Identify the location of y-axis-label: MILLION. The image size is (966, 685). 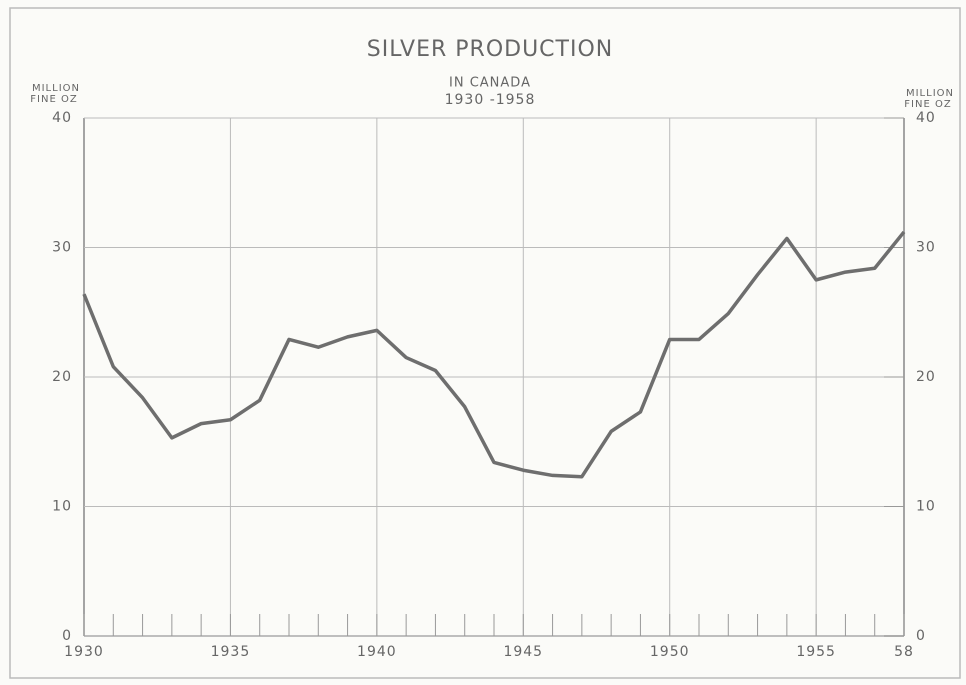
(56, 88).